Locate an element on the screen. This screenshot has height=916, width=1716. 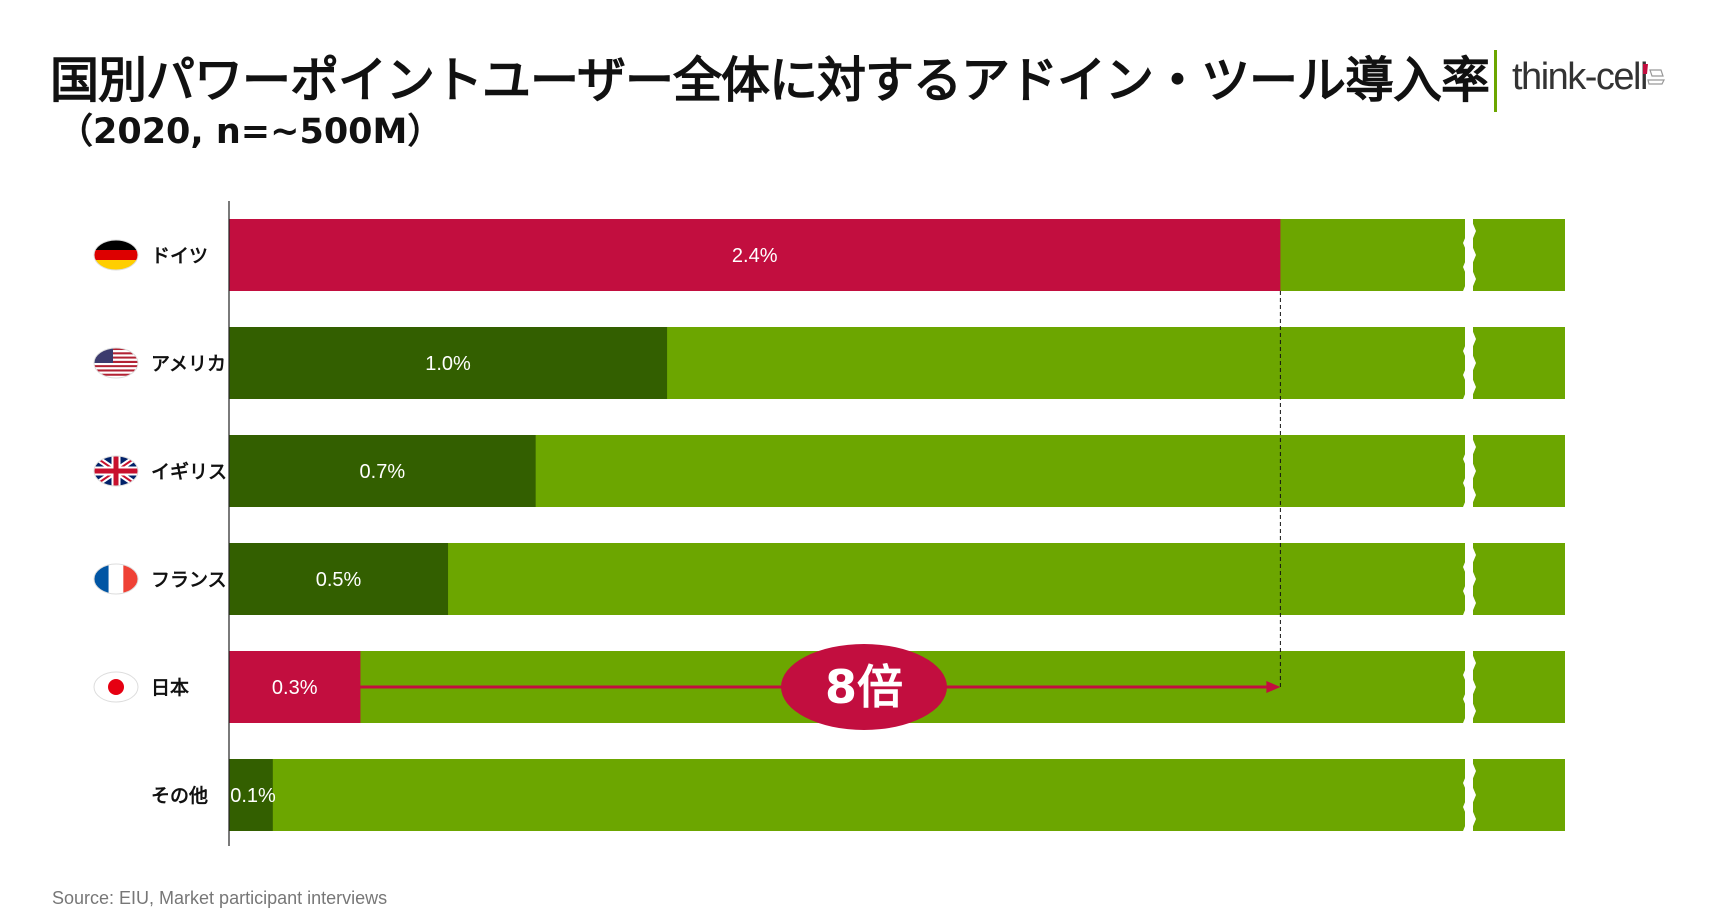
data-label: 0.3% is located at coordinates (295, 688).